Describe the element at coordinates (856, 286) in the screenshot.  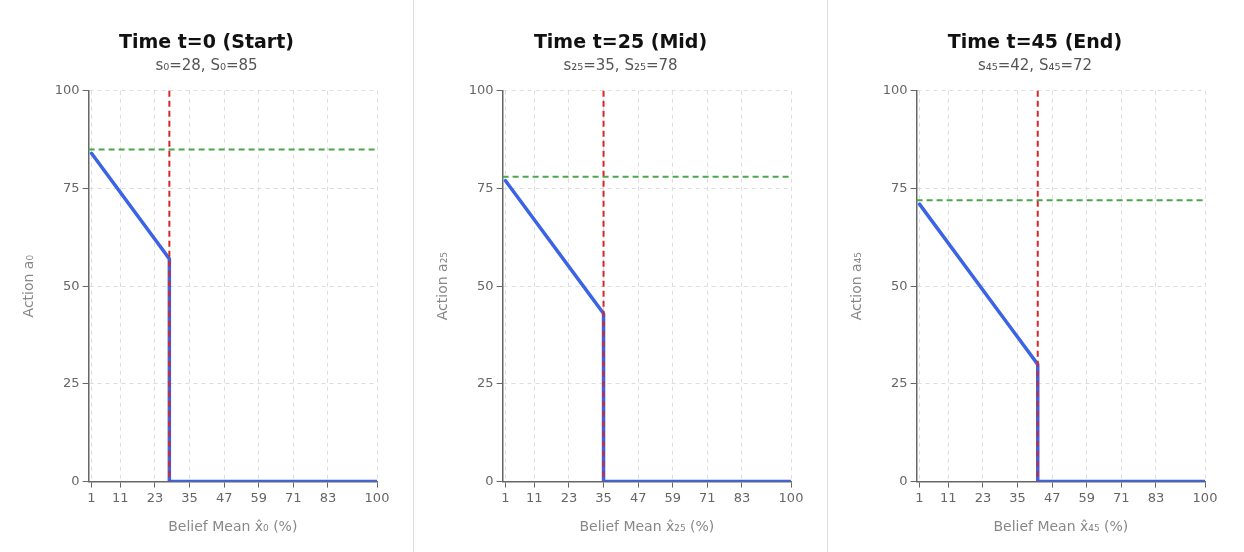
I see `y-axis-title: Action a₄₅` at that location.